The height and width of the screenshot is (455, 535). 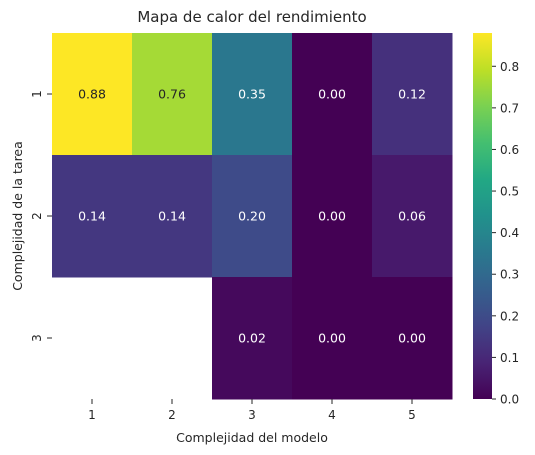 What do you see at coordinates (37, 216) in the screenshot?
I see `y-tick-label: 2` at bounding box center [37, 216].